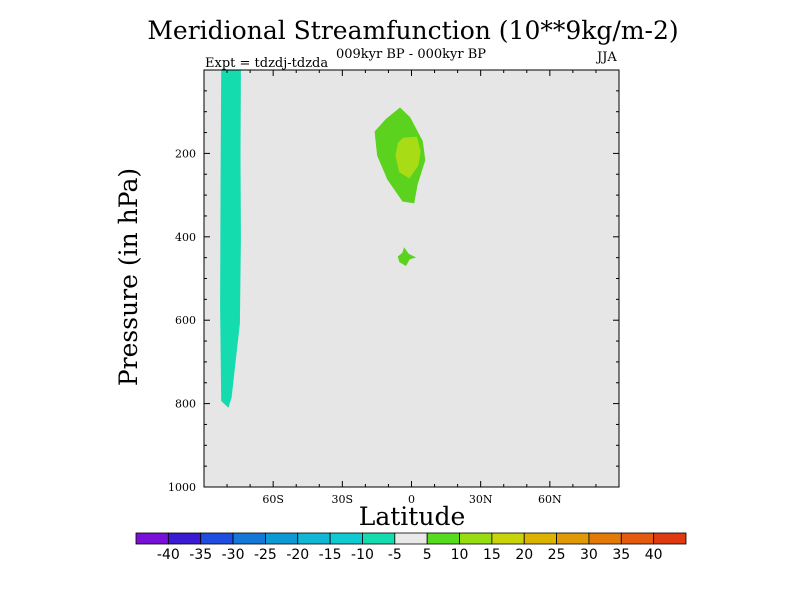 The image size is (800, 600). What do you see at coordinates (589, 555) in the screenshot?
I see `colorbar-label: 30` at bounding box center [589, 555].